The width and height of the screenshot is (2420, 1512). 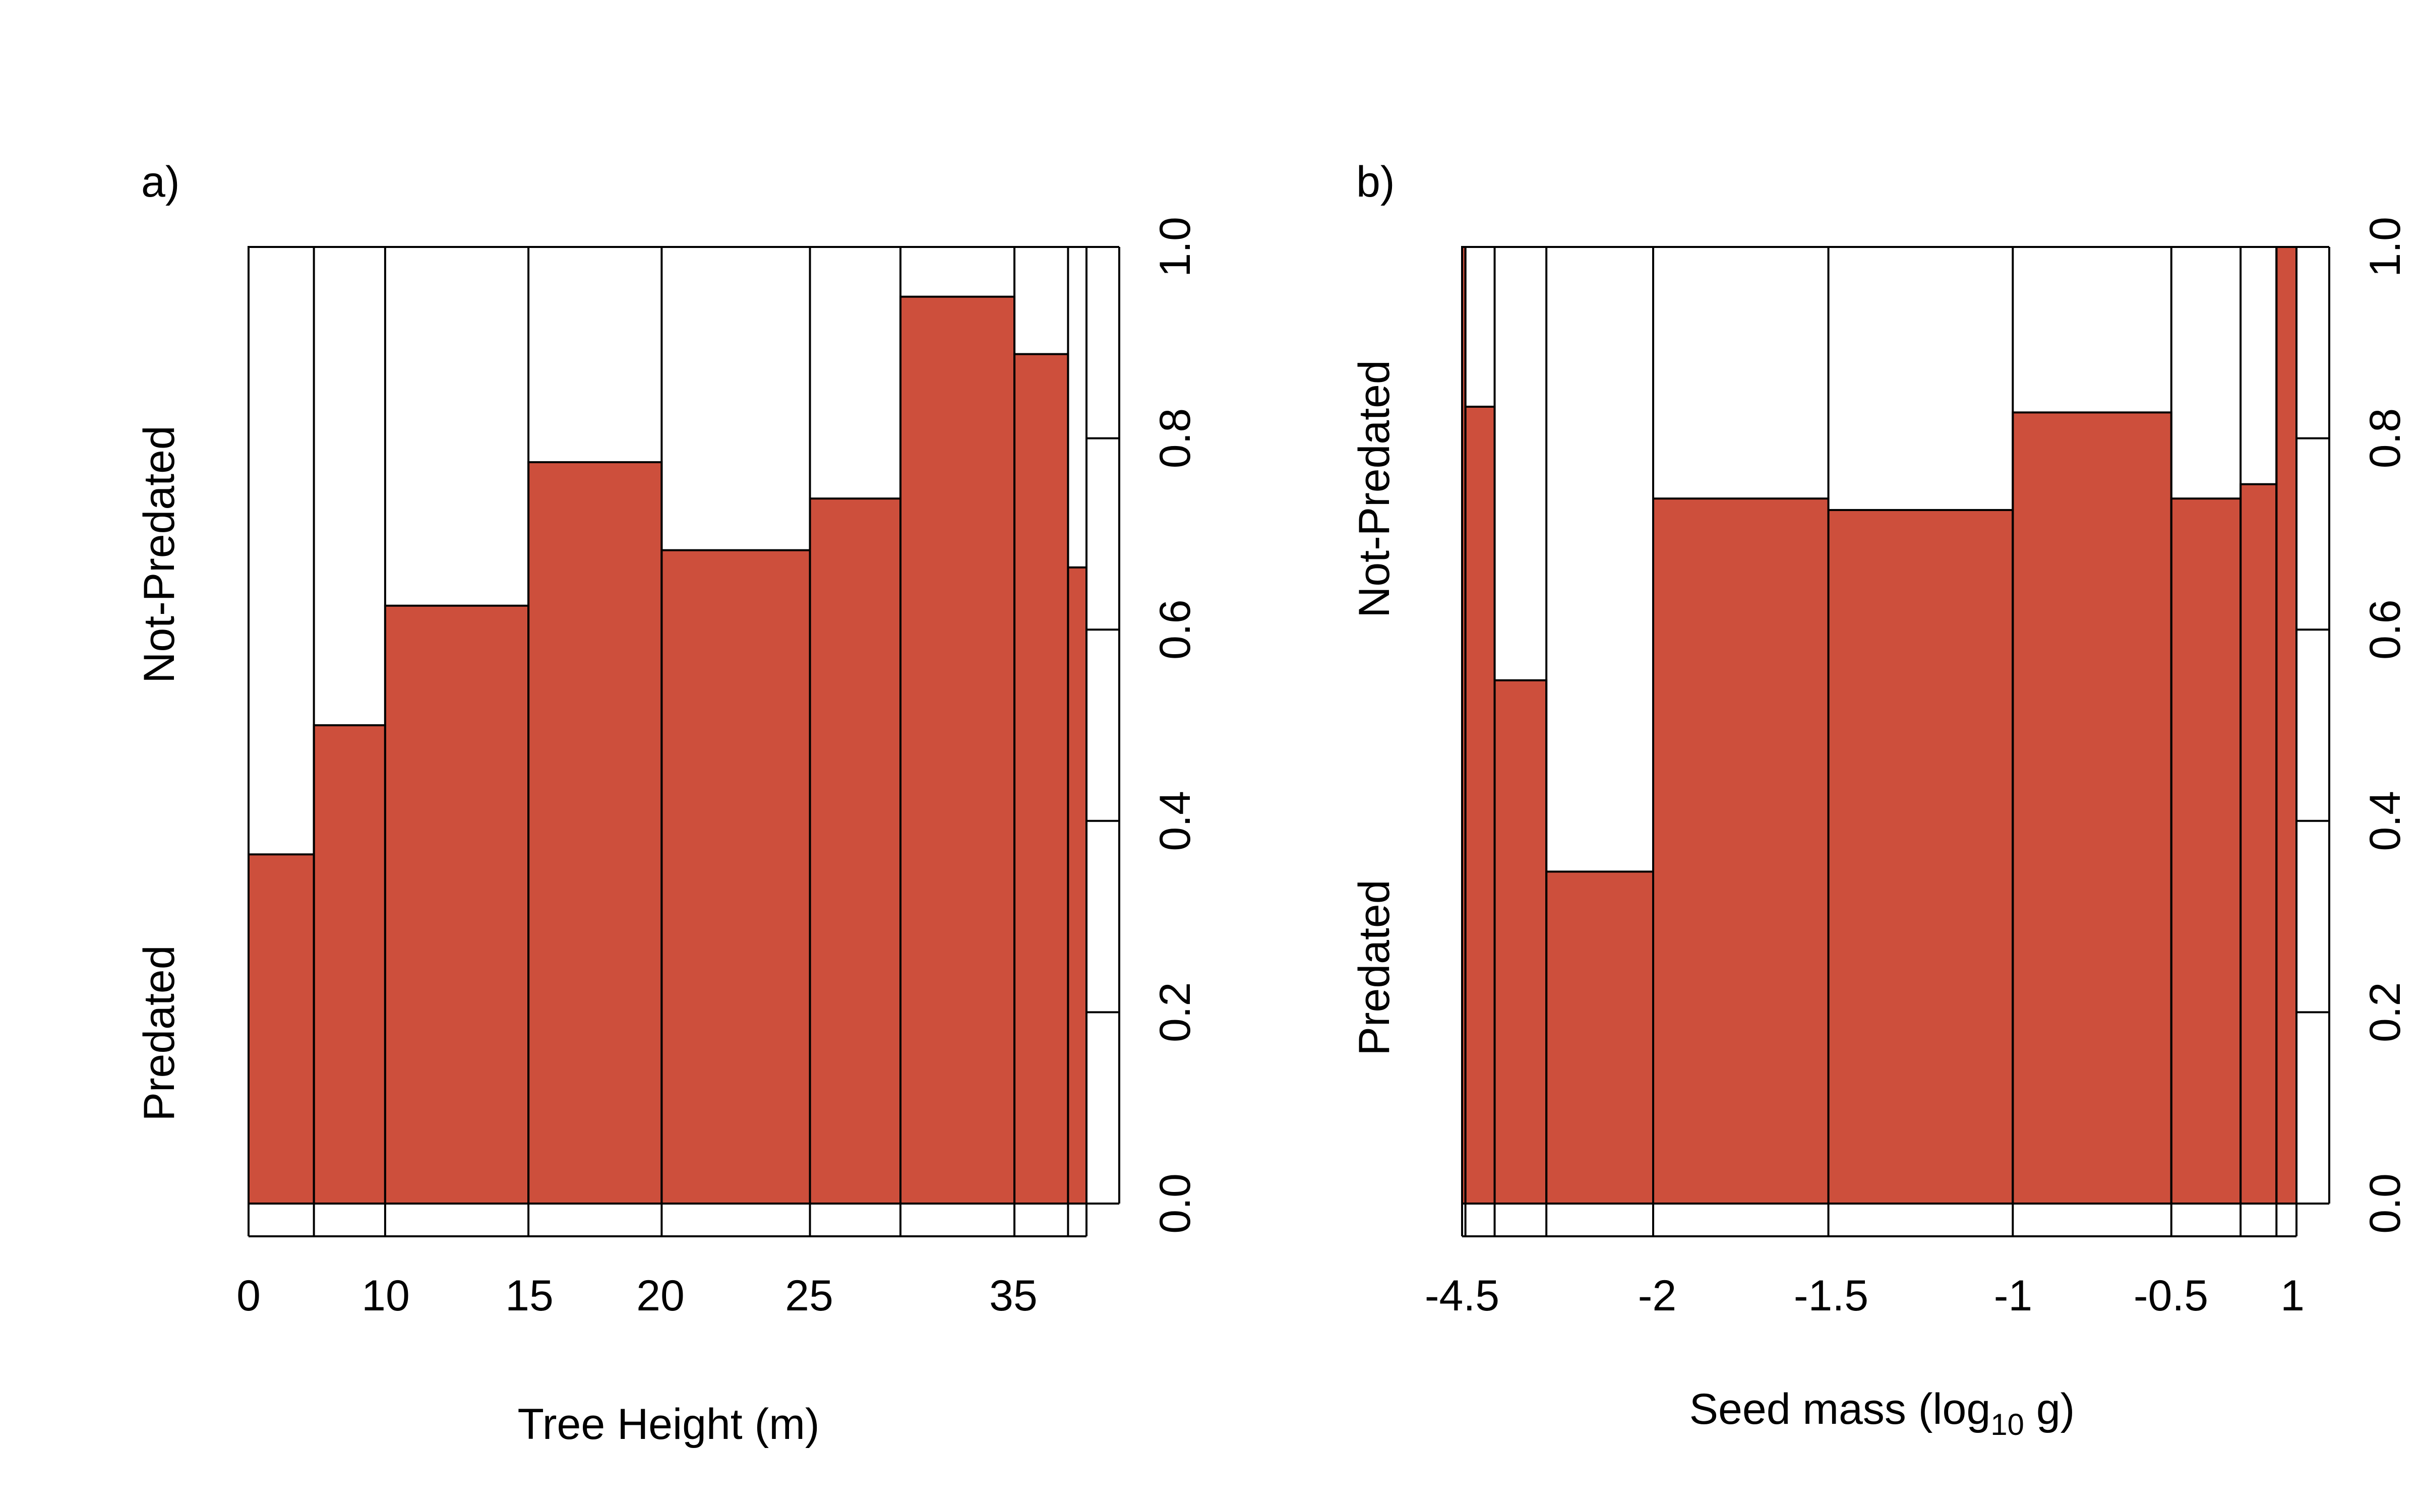 What do you see at coordinates (529, 1296) in the screenshot?
I see `panel-a-x-tick-label: 15` at bounding box center [529, 1296].